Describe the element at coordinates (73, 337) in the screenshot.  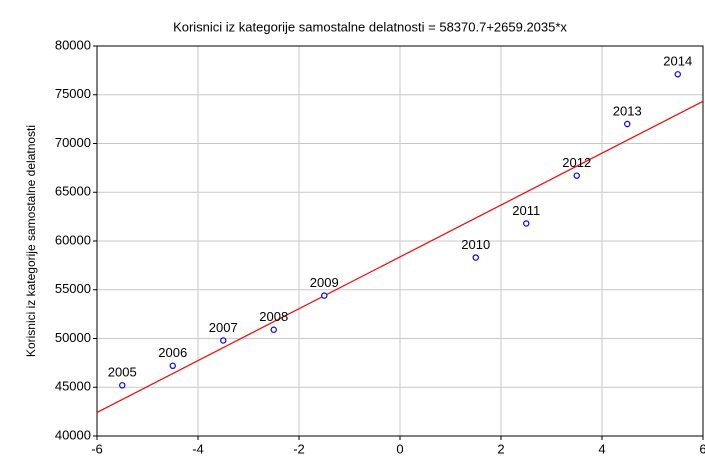
I see `y-tick-label: 50000` at that location.